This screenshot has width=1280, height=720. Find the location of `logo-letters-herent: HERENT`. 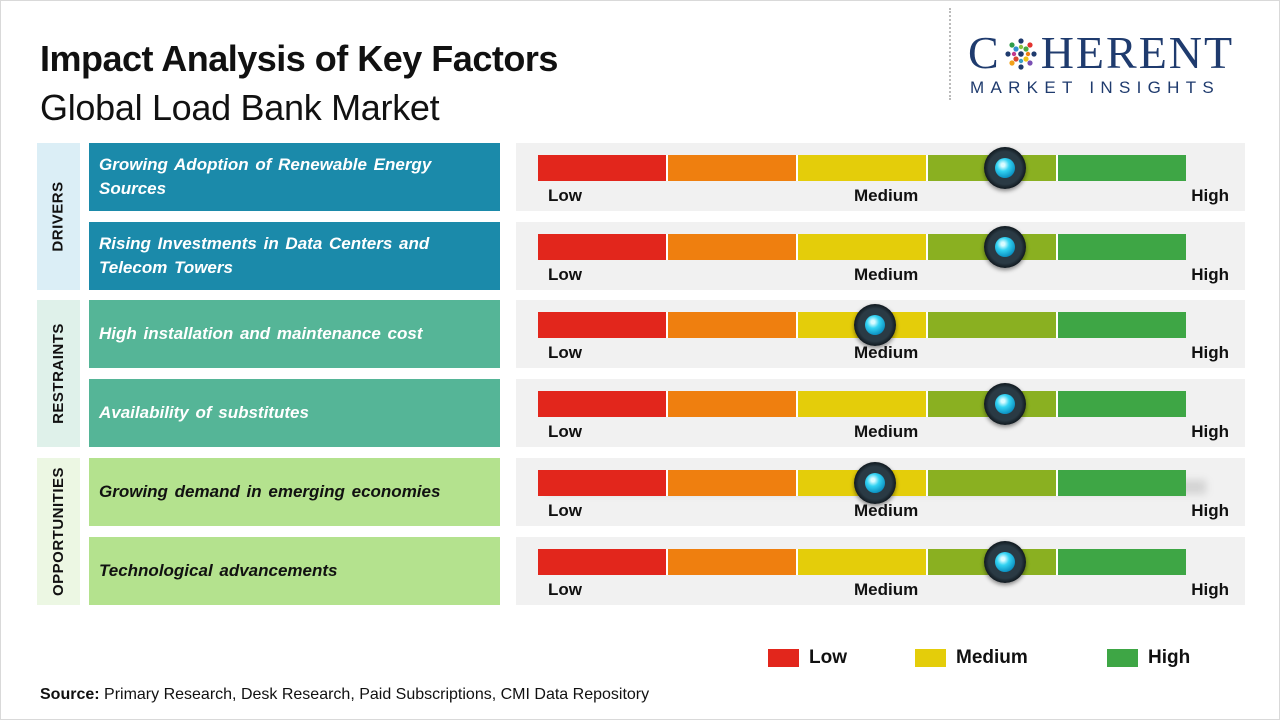

logo-letters-herent: HERENT is located at coordinates (1137, 52).